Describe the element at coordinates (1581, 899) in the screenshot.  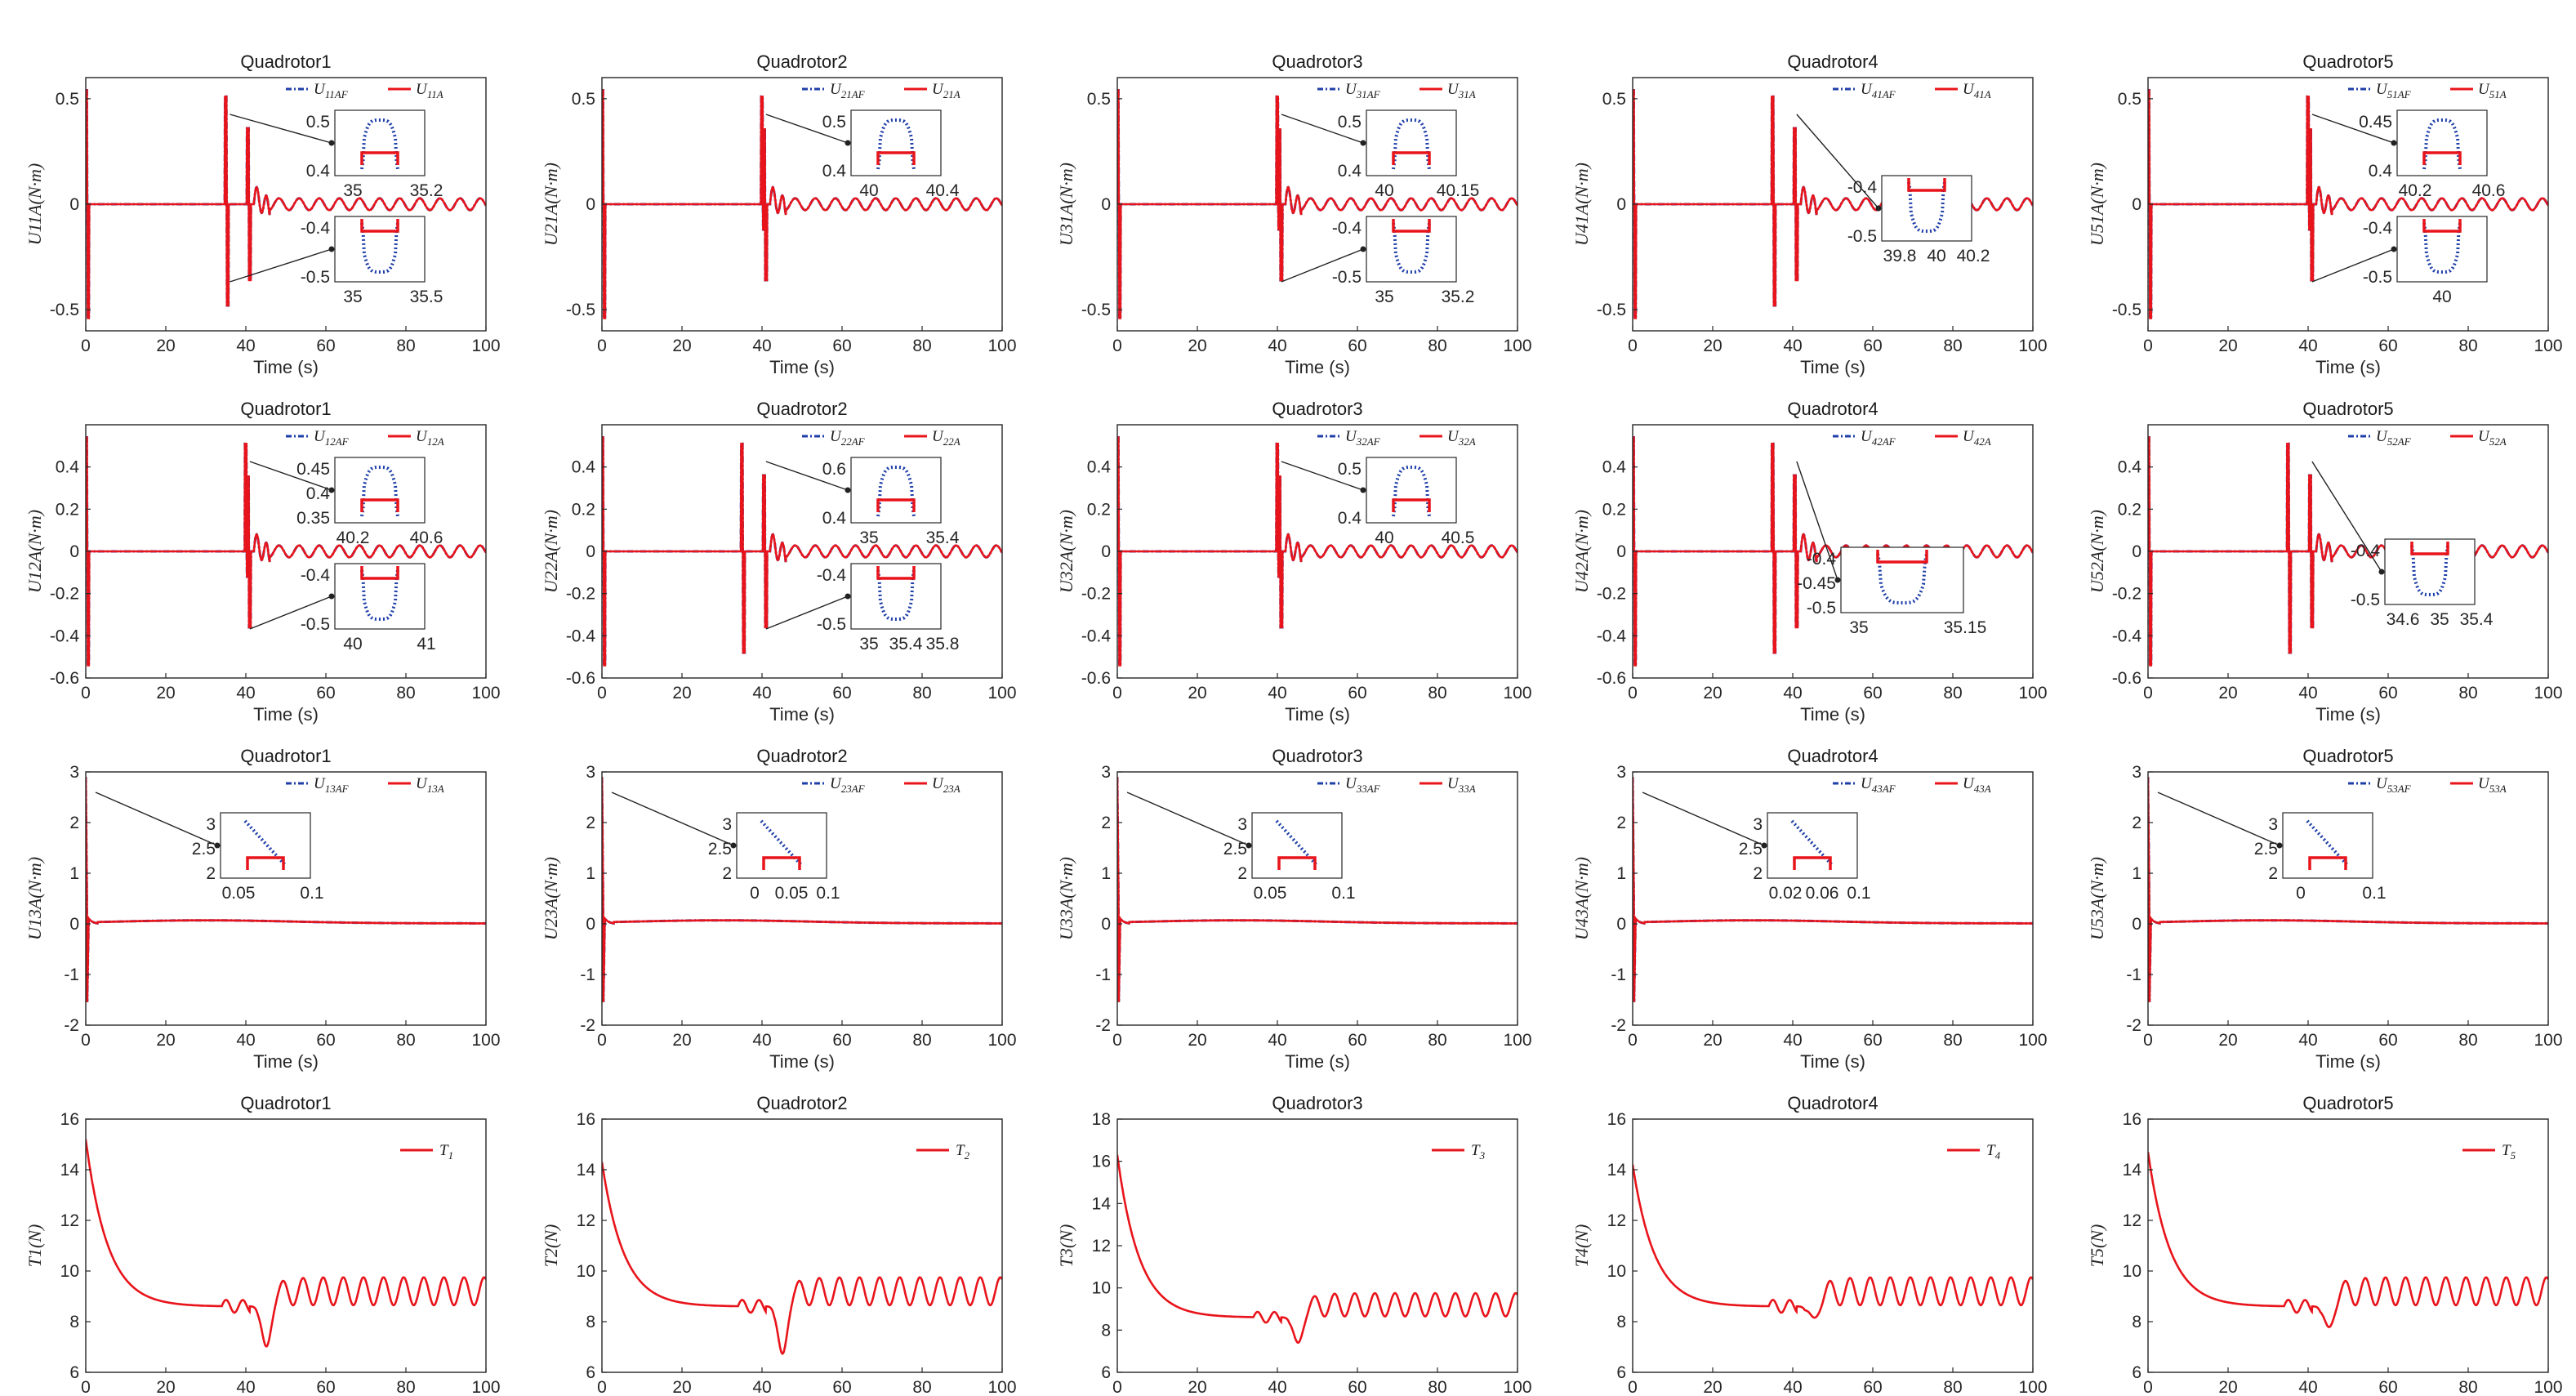
I see `y-axis-label: U43A(N·m)` at that location.